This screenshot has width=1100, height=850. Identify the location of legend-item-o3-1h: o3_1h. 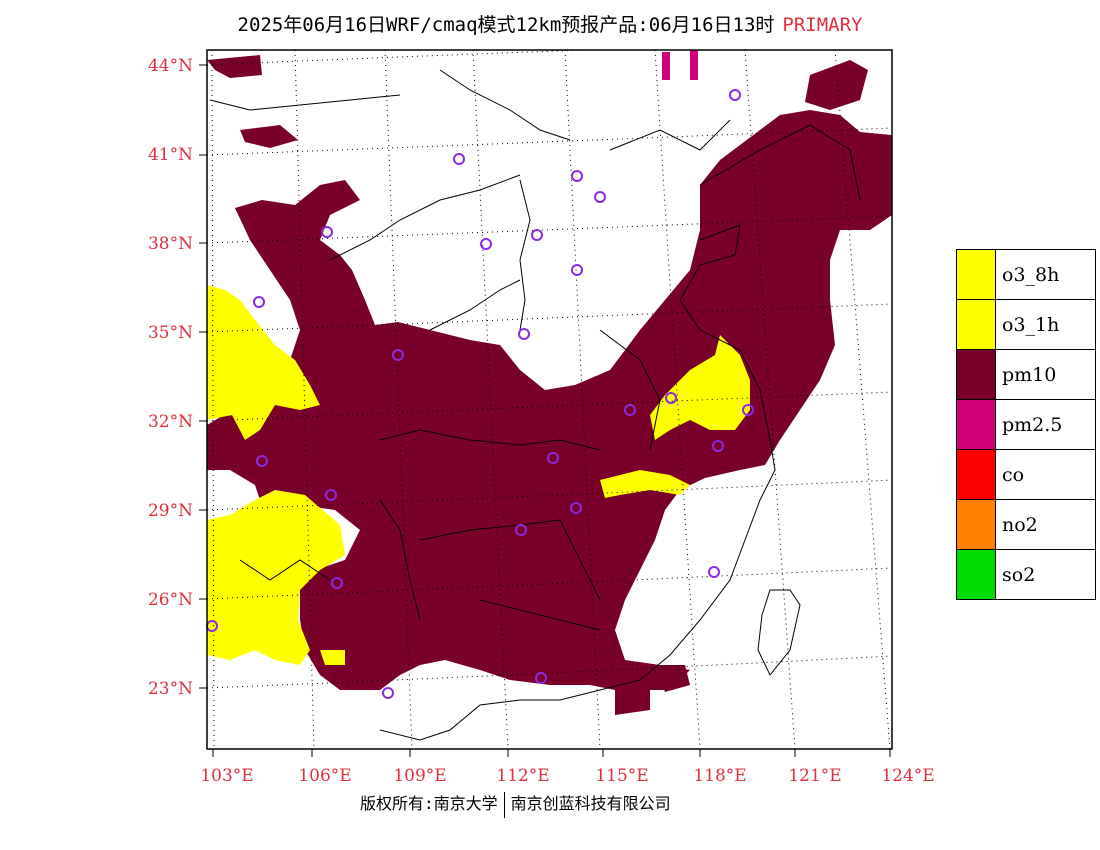
(1026, 324).